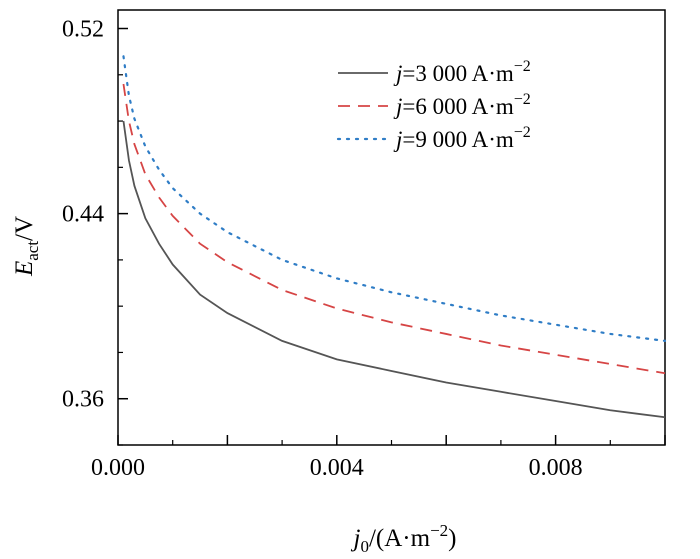  Describe the element at coordinates (337, 468) in the screenshot. I see `x-tick-label: 0.004` at that location.